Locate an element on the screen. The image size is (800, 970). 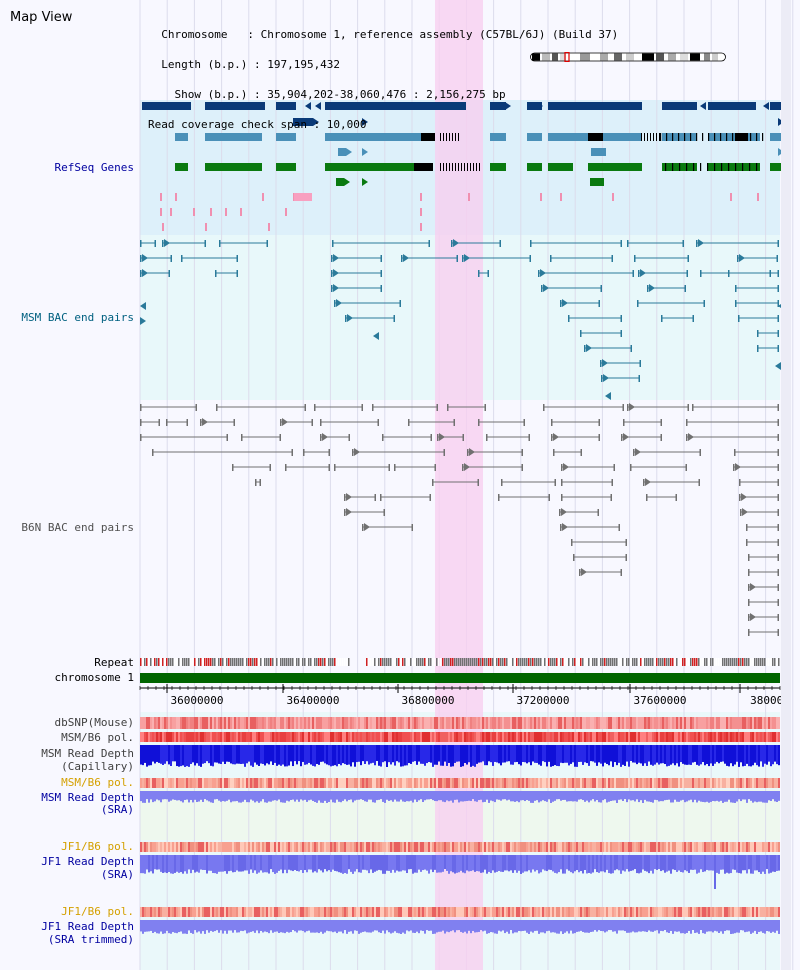
gene-variant-mark is located at coordinates (731, 197).